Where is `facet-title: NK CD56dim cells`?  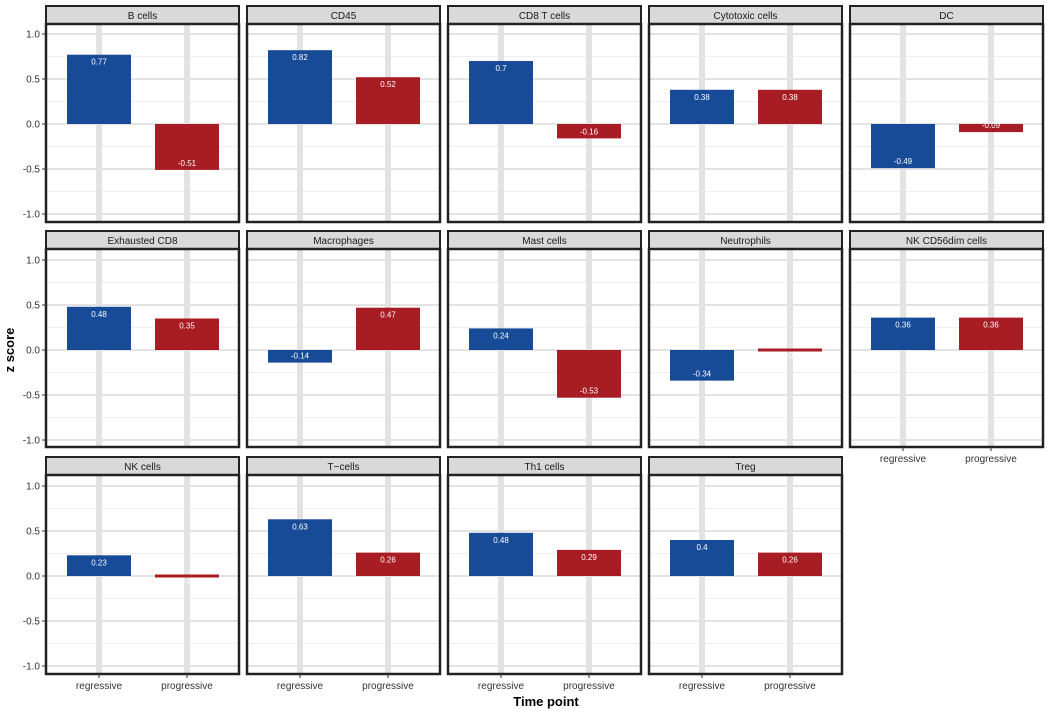 facet-title: NK CD56dim cells is located at coordinates (946, 241).